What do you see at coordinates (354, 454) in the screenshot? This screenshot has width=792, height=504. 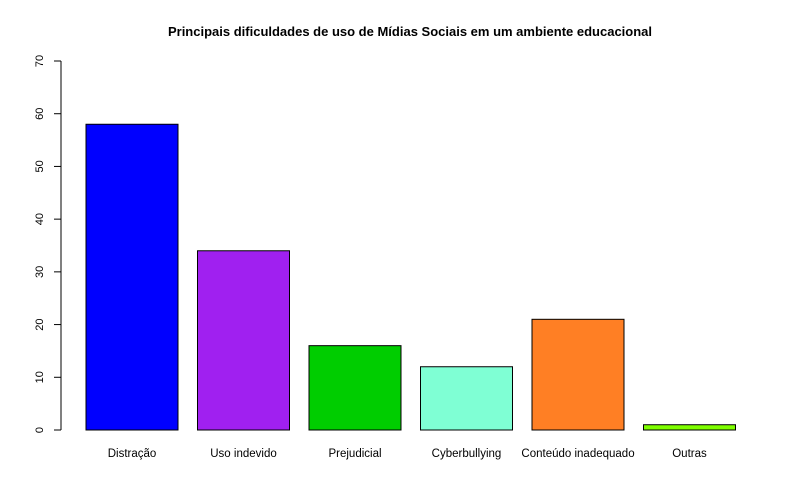 I see `x-category-label: Prejudicial` at bounding box center [354, 454].